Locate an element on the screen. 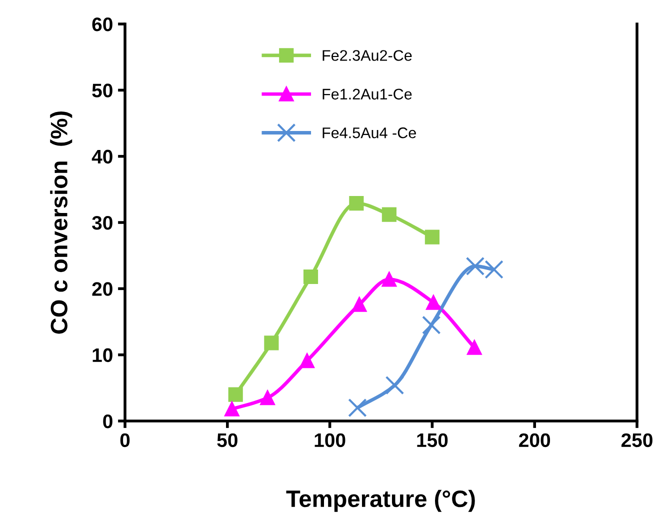 This screenshot has width=662, height=529. legend-label: Fe4.5Au4 -Ce is located at coordinates (369, 132).